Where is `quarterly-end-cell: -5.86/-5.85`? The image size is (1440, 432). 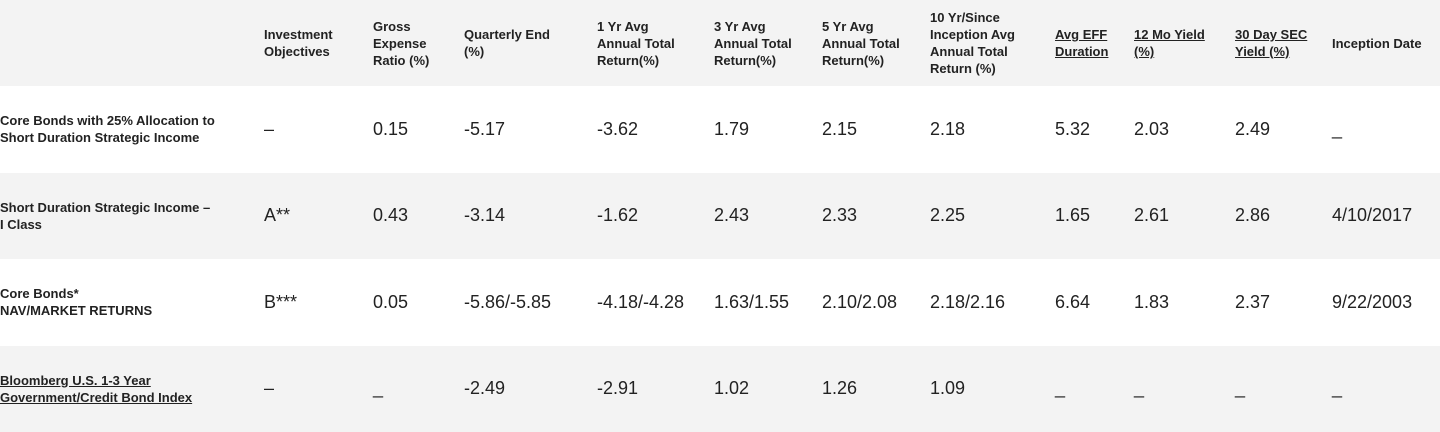 quarterly-end-cell: -5.86/-5.85 is located at coordinates (508, 301).